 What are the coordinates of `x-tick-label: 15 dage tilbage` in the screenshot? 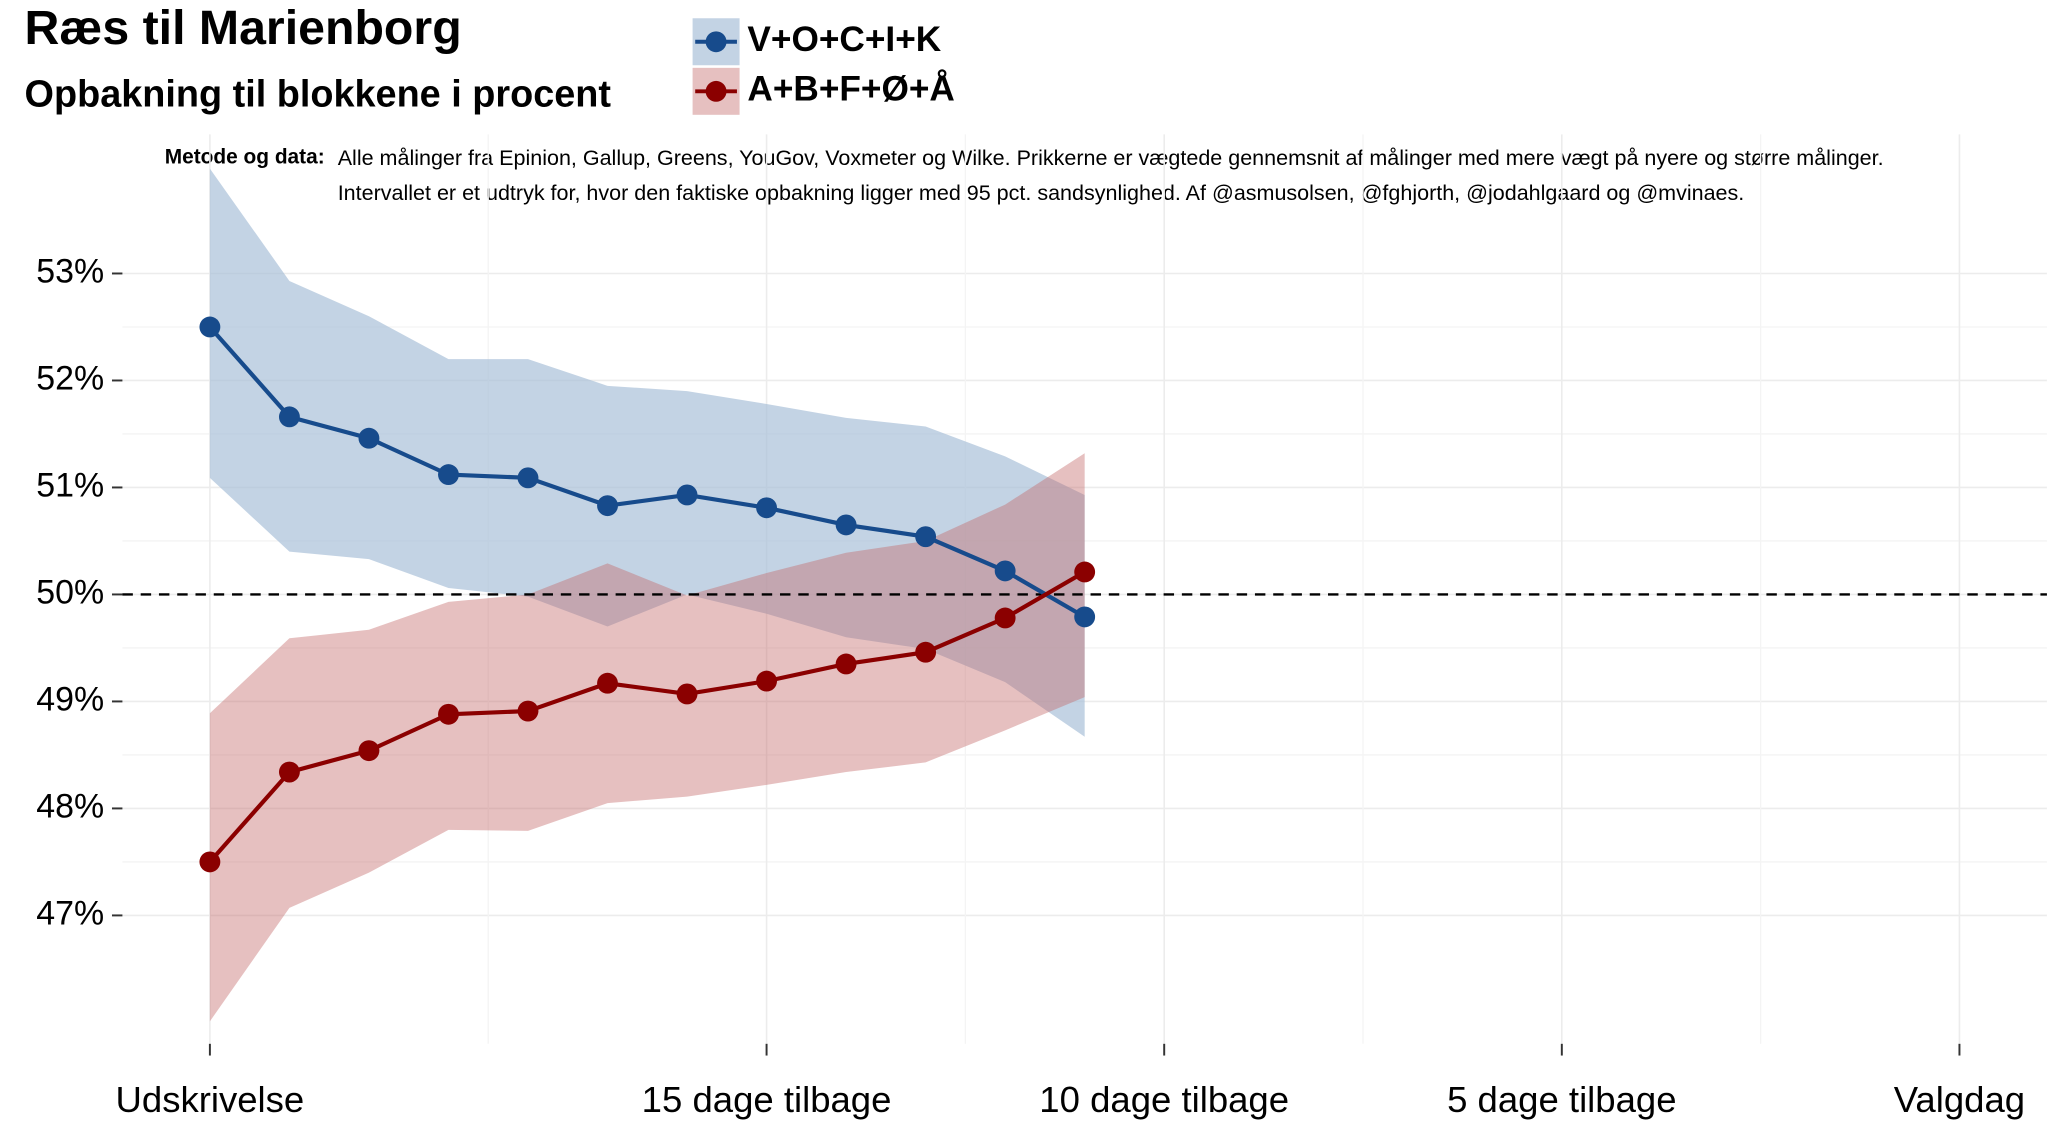 It's located at (767, 1099).